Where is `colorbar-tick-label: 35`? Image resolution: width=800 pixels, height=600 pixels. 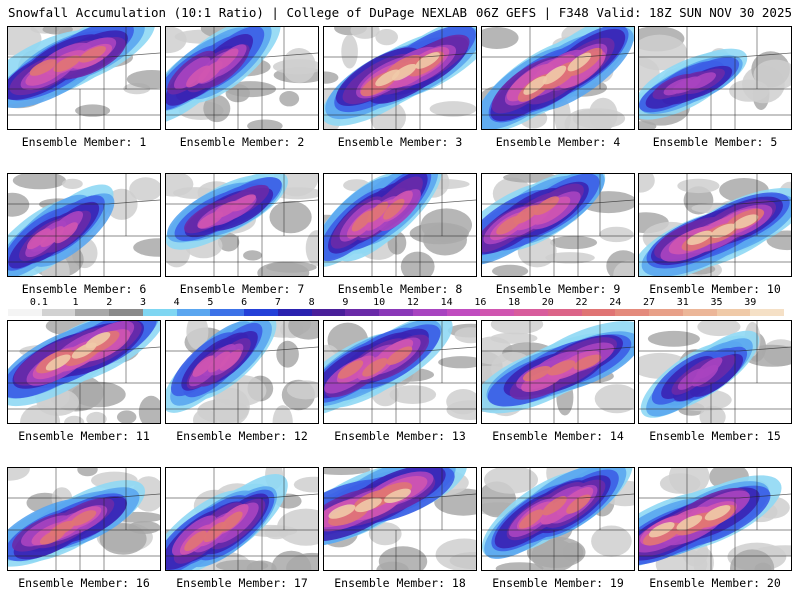 colorbar-tick-label: 35 is located at coordinates (716, 302).